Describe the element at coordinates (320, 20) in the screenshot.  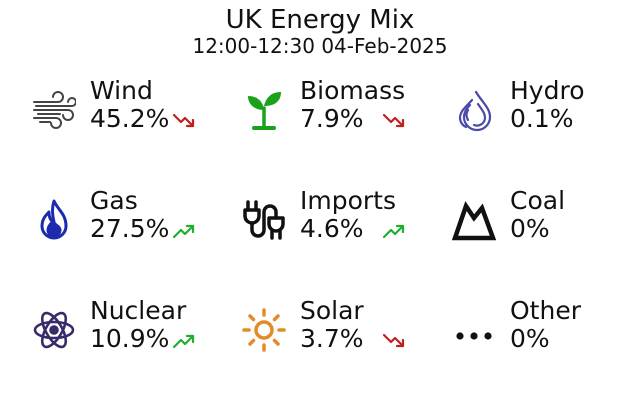
I see `page-title: UK Energy Mix` at that location.